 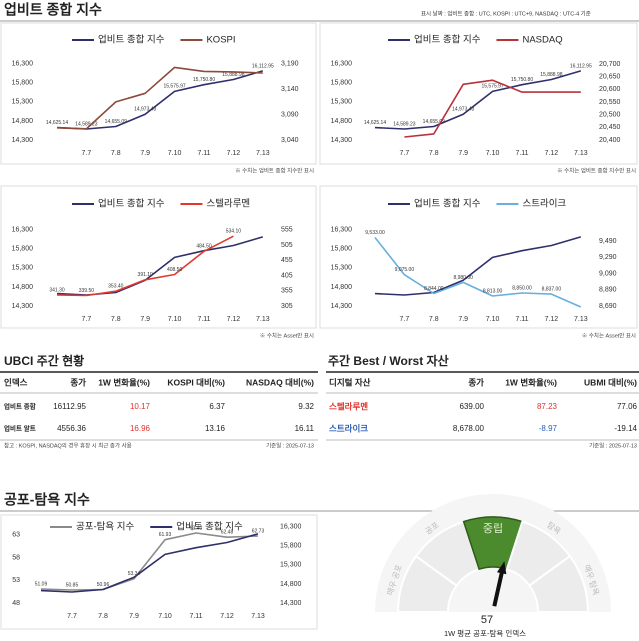 I want to click on table-cell: 업비트 종합, so click(x=20, y=406).